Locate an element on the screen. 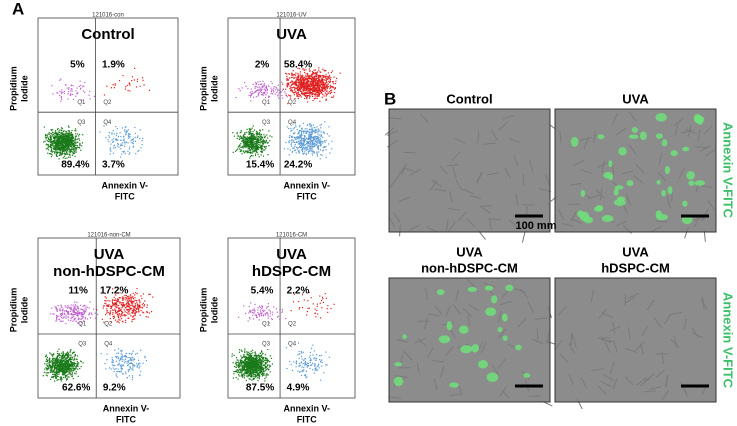 The image size is (737, 426). plot-title: non-hDSPC-CM is located at coordinates (109, 271).